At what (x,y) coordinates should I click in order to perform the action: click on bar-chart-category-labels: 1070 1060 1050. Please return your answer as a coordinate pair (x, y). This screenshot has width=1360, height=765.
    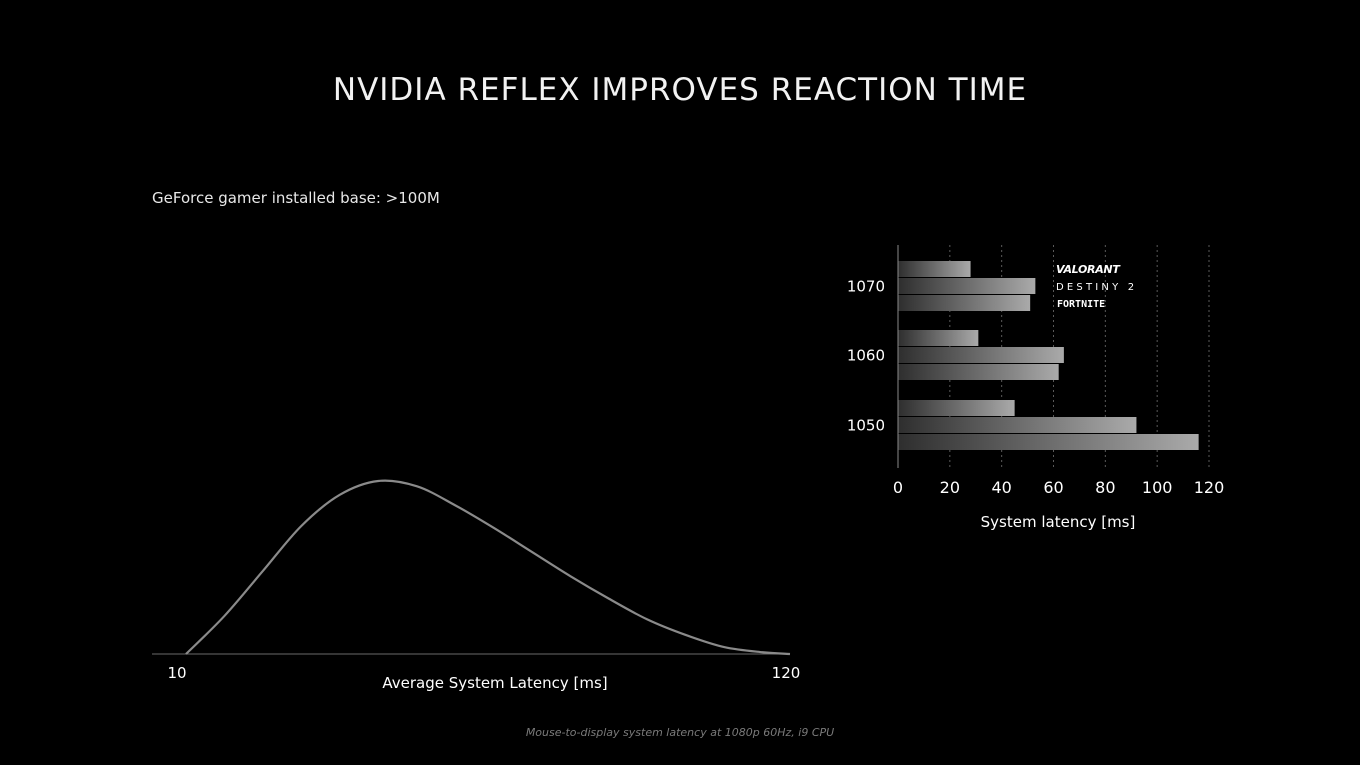
    Looking at the image, I should click on (866, 356).